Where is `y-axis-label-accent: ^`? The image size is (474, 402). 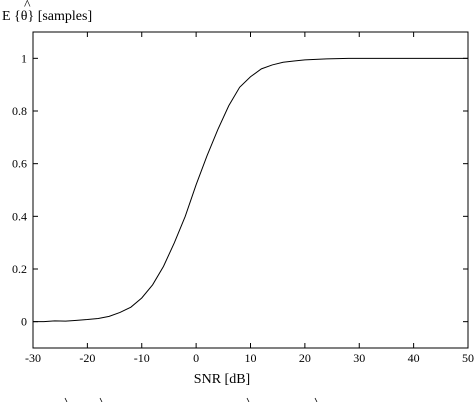 y-axis-label-accent: ^ is located at coordinates (27, 6).